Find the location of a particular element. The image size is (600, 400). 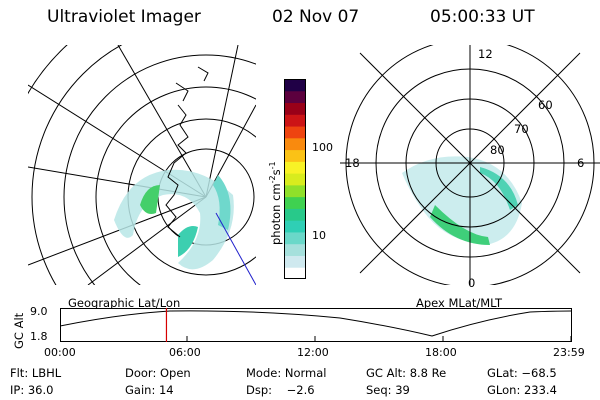

mlt-label-12: 12 is located at coordinates (485, 54).